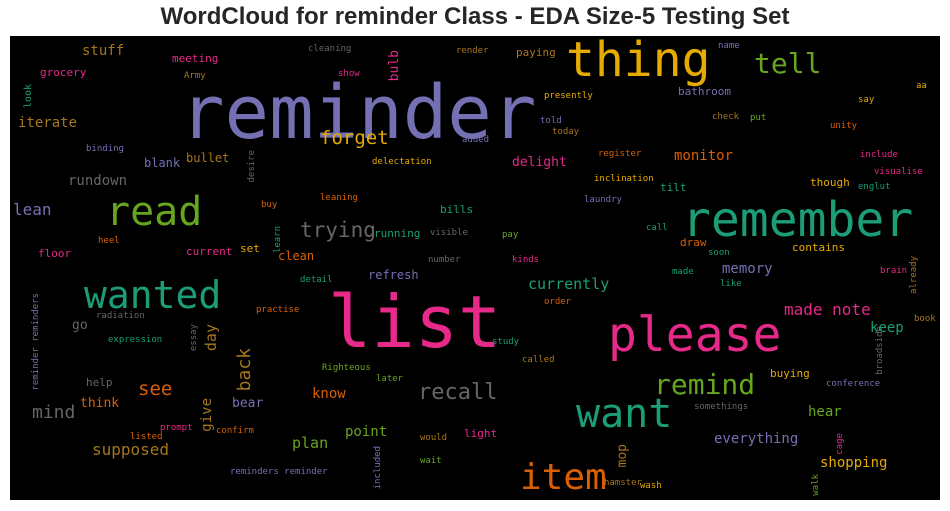  Describe the element at coordinates (269, 205) in the screenshot. I see `word-buy: buy` at that location.